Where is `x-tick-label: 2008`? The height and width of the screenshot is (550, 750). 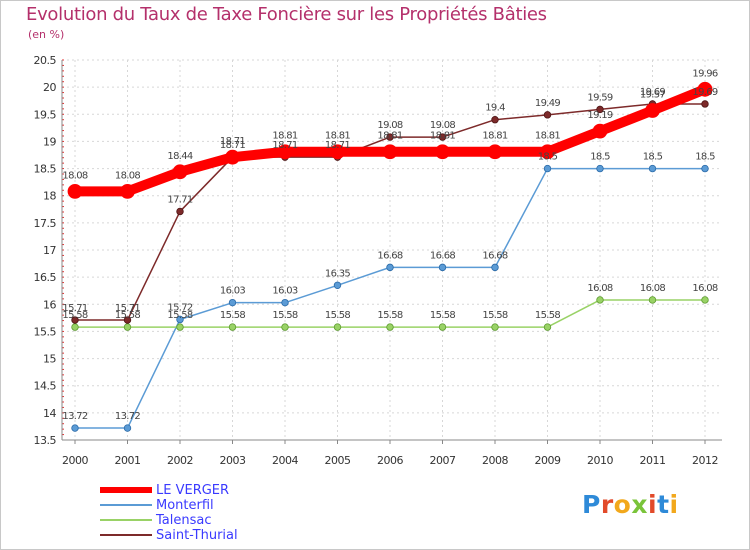 x-tick-label: 2008 is located at coordinates (495, 460).